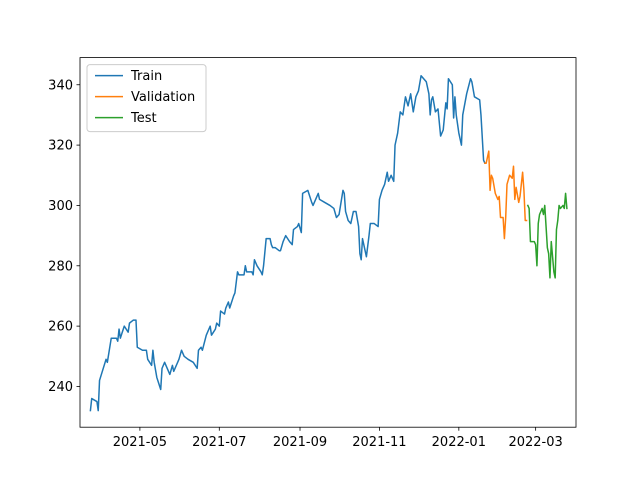 This screenshot has width=640, height=484. What do you see at coordinates (60, 387) in the screenshot?
I see `y-tick-label: 240` at bounding box center [60, 387].